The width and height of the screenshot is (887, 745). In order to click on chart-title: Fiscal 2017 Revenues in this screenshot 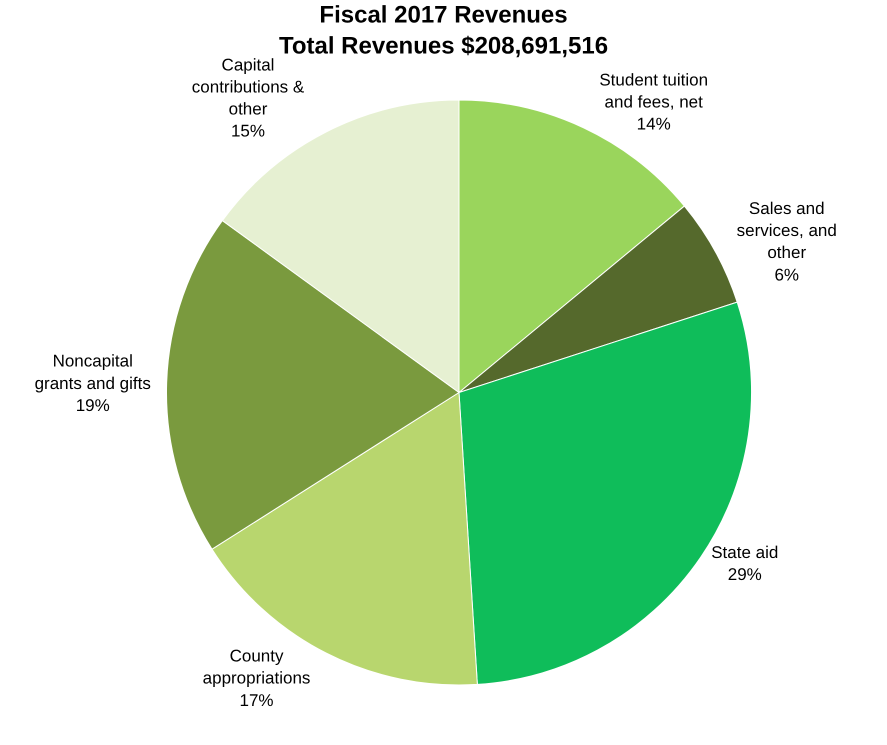, I will do `click(443, 14)`.